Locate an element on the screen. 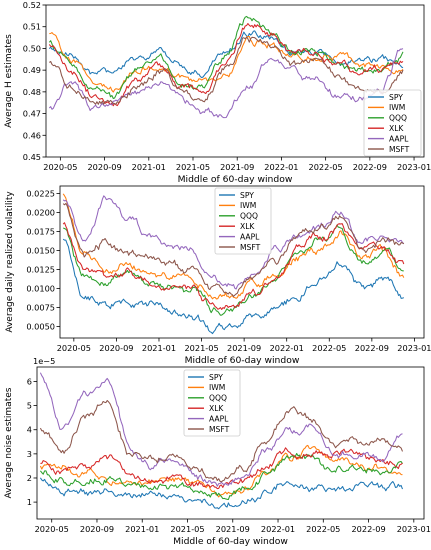 The width and height of the screenshot is (431, 550). y-tick-label: 3 is located at coordinates (29, 454).